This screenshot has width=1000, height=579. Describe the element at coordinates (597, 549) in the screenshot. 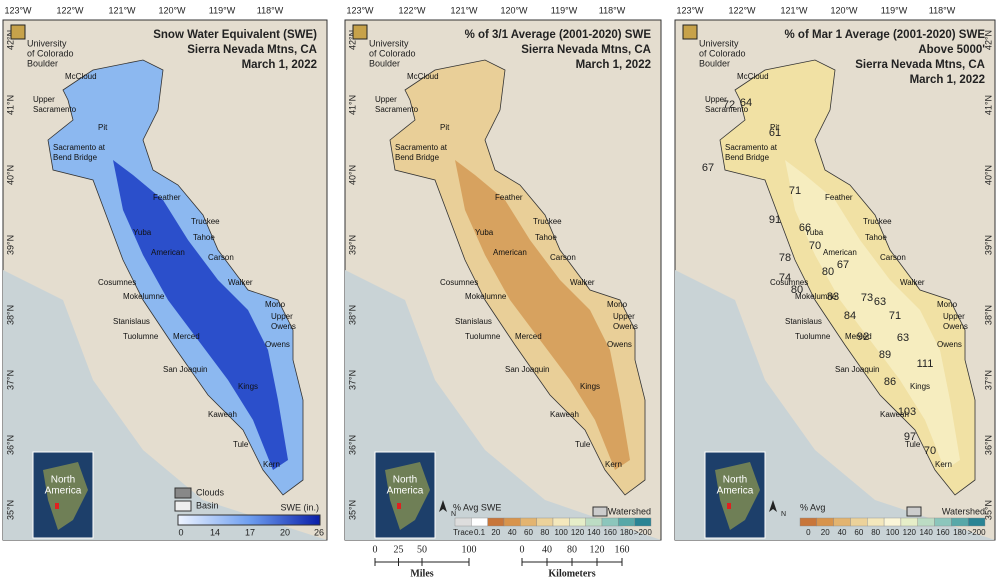

I see `scale-label: 120` at that location.